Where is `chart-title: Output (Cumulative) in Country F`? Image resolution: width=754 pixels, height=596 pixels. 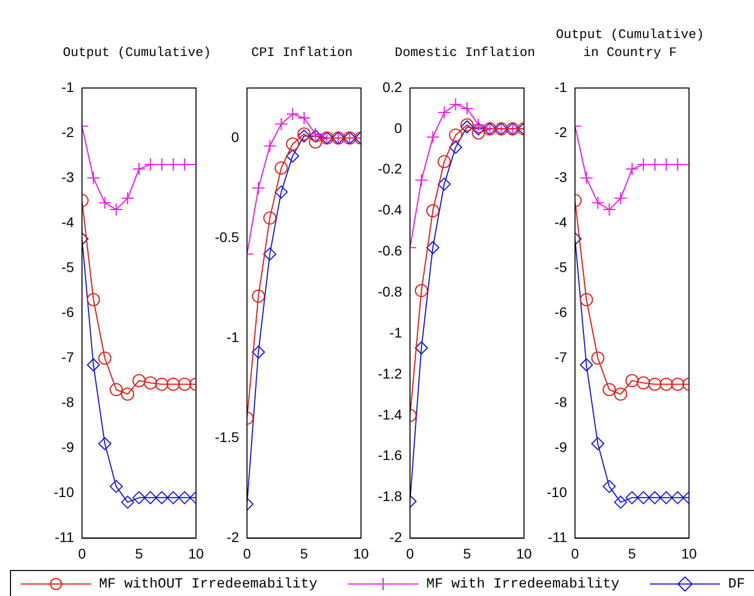 chart-title: Output (Cumulative) in Country F is located at coordinates (630, 44).